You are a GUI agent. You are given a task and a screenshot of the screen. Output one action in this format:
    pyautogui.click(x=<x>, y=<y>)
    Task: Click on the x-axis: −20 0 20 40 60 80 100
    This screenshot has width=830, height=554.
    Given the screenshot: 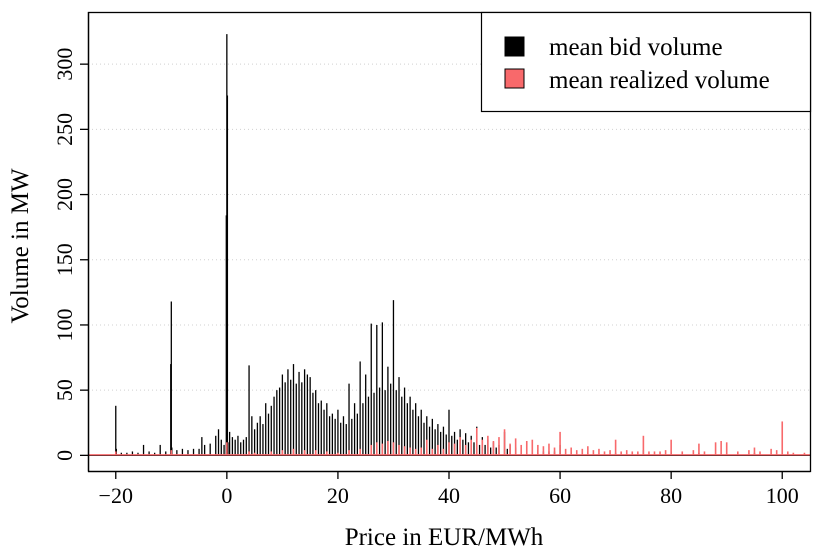 What is the action you would take?
    pyautogui.click(x=449, y=489)
    